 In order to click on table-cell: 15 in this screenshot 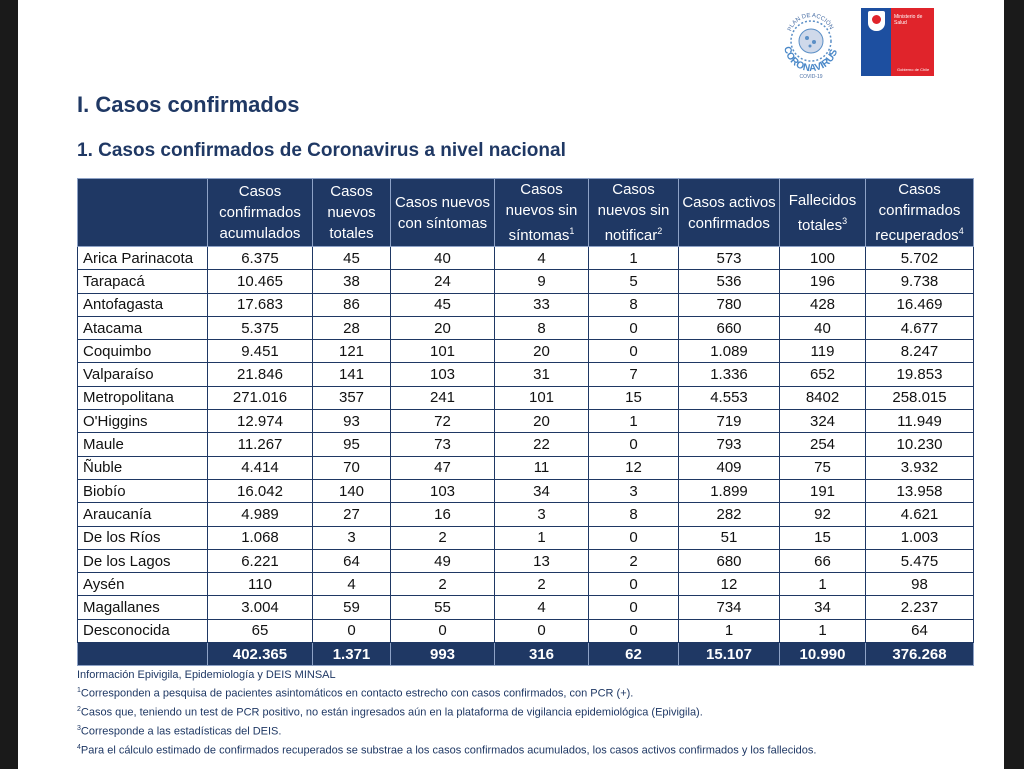, I will do `click(633, 398)`.